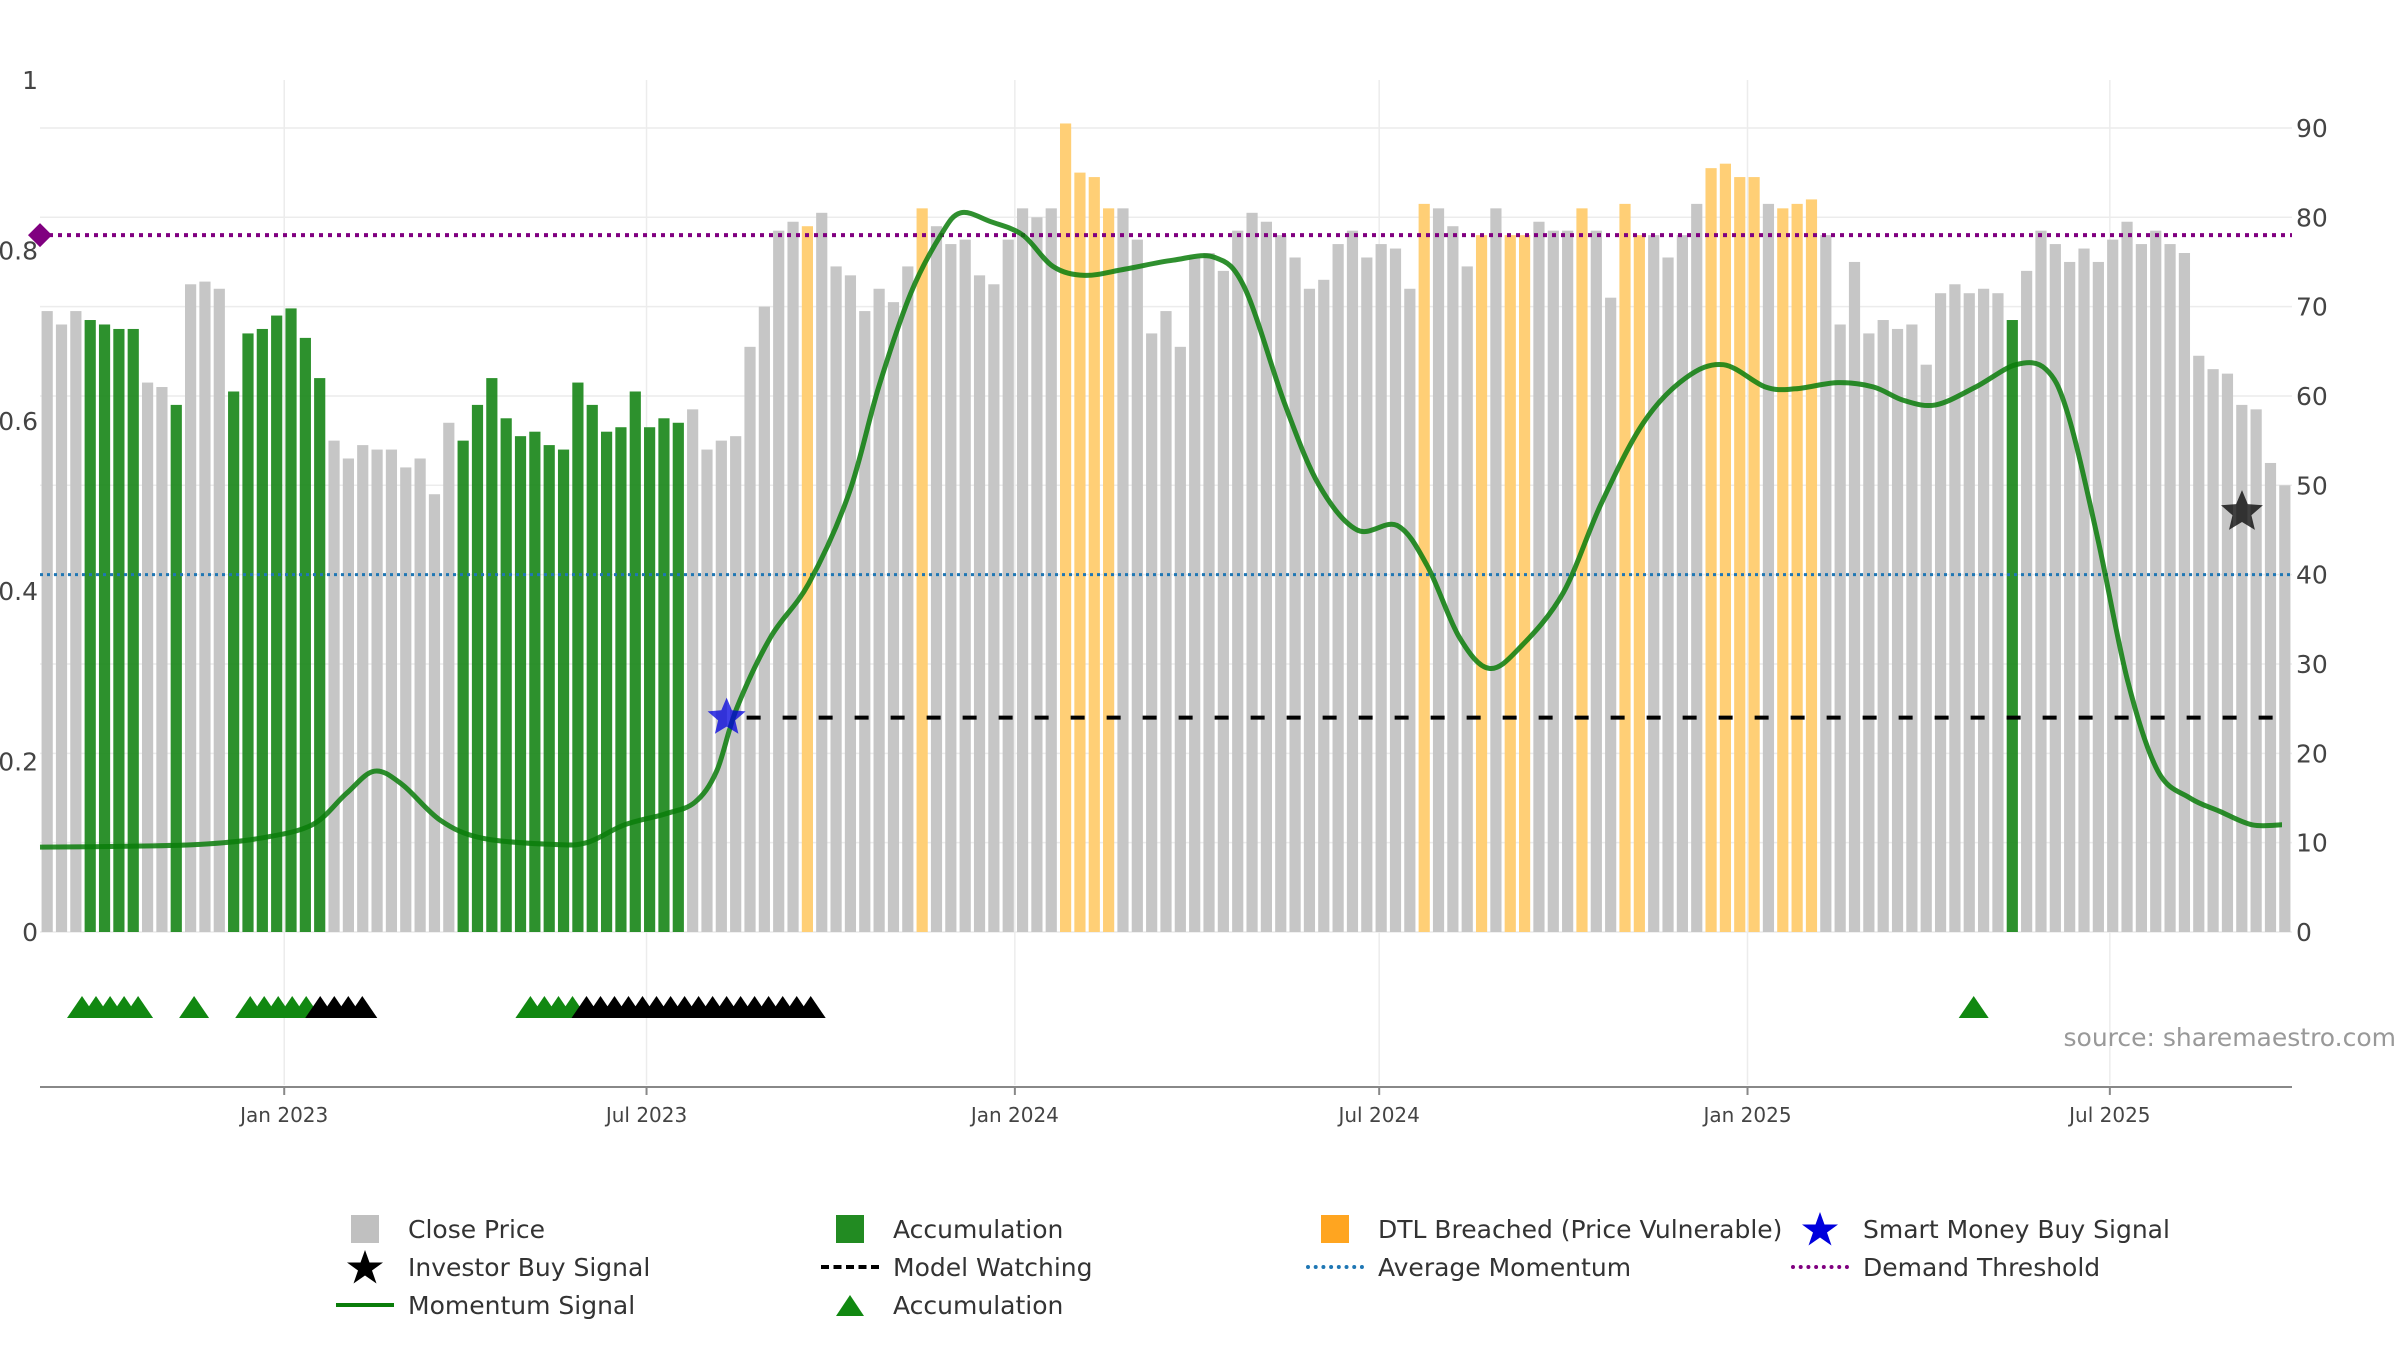  What do you see at coordinates (726, 715) in the screenshot?
I see `smart-money-buy-signal-star` at bounding box center [726, 715].